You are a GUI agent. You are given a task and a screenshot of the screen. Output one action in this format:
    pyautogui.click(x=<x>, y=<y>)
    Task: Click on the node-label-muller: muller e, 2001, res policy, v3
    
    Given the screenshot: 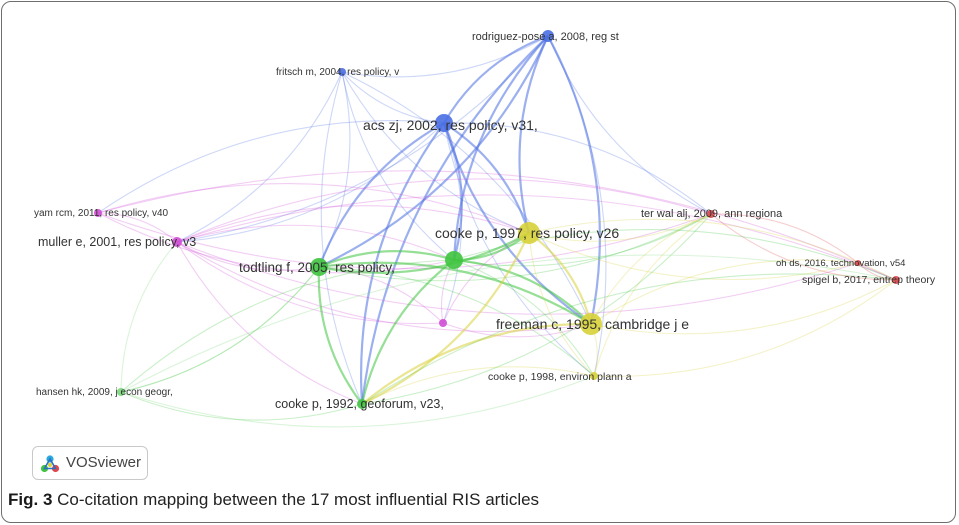 What is the action you would take?
    pyautogui.click(x=117, y=242)
    